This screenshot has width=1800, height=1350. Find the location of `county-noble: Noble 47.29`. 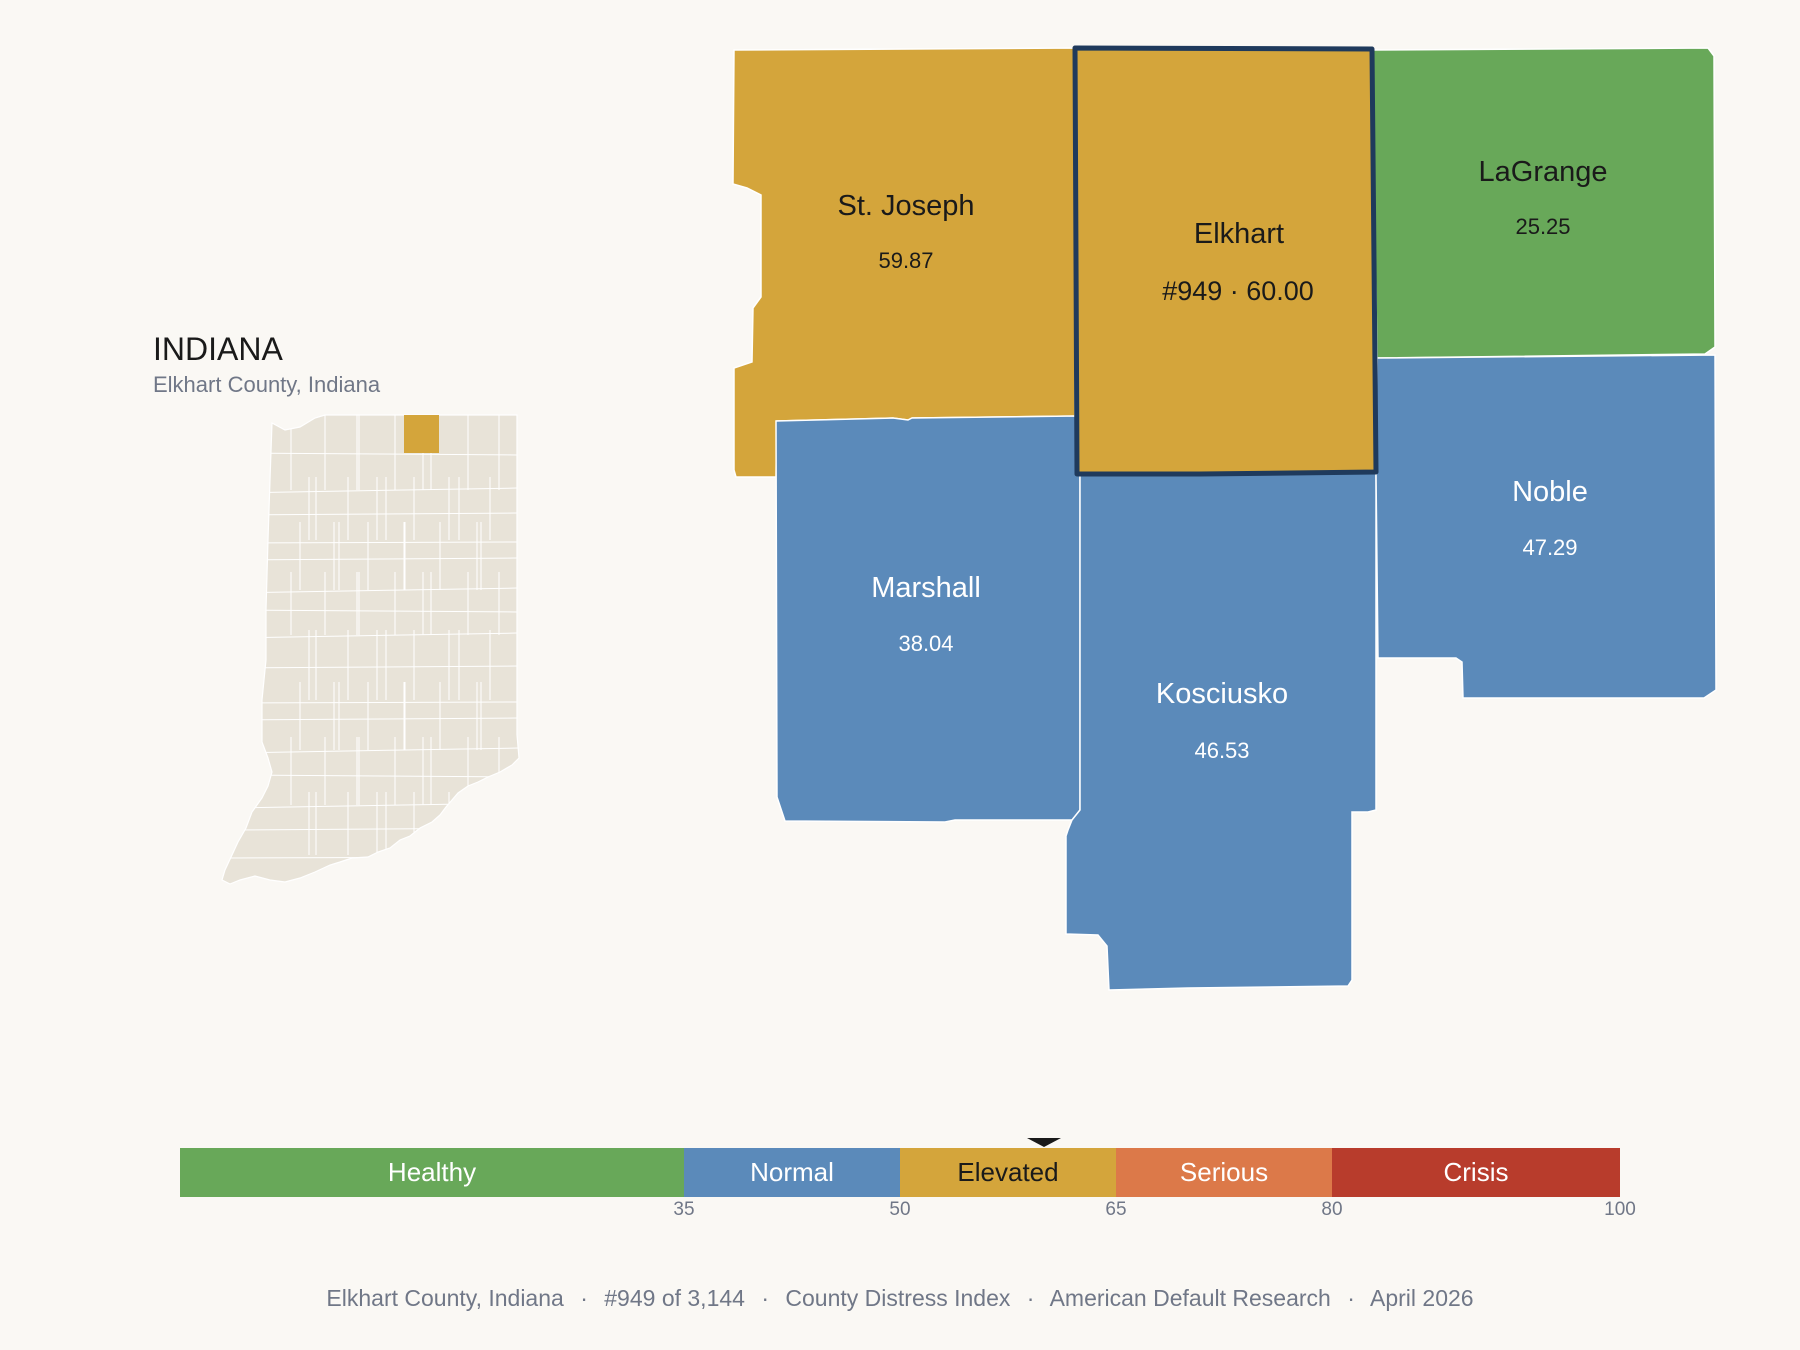

county-noble: Noble 47.29 is located at coordinates (1546, 526).